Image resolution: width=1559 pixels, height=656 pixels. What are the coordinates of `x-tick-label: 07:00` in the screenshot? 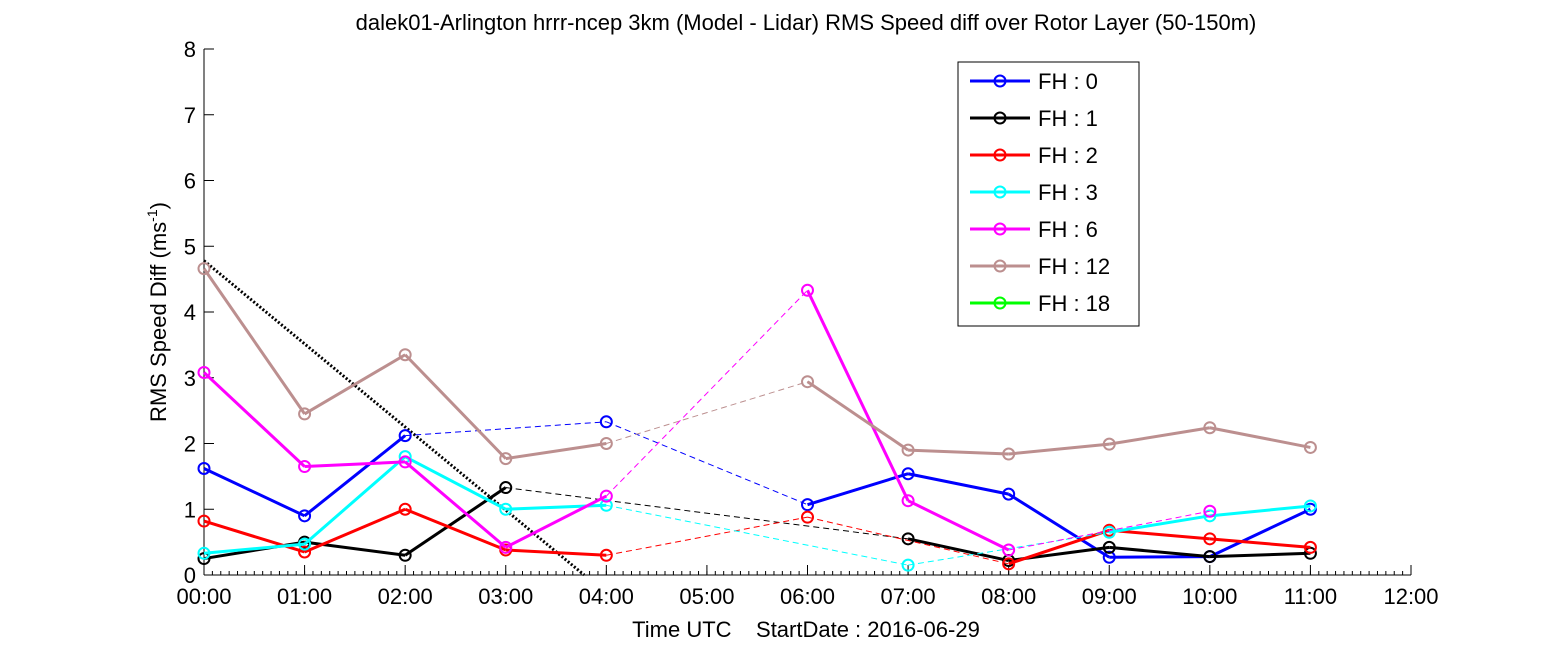 It's located at (908, 596).